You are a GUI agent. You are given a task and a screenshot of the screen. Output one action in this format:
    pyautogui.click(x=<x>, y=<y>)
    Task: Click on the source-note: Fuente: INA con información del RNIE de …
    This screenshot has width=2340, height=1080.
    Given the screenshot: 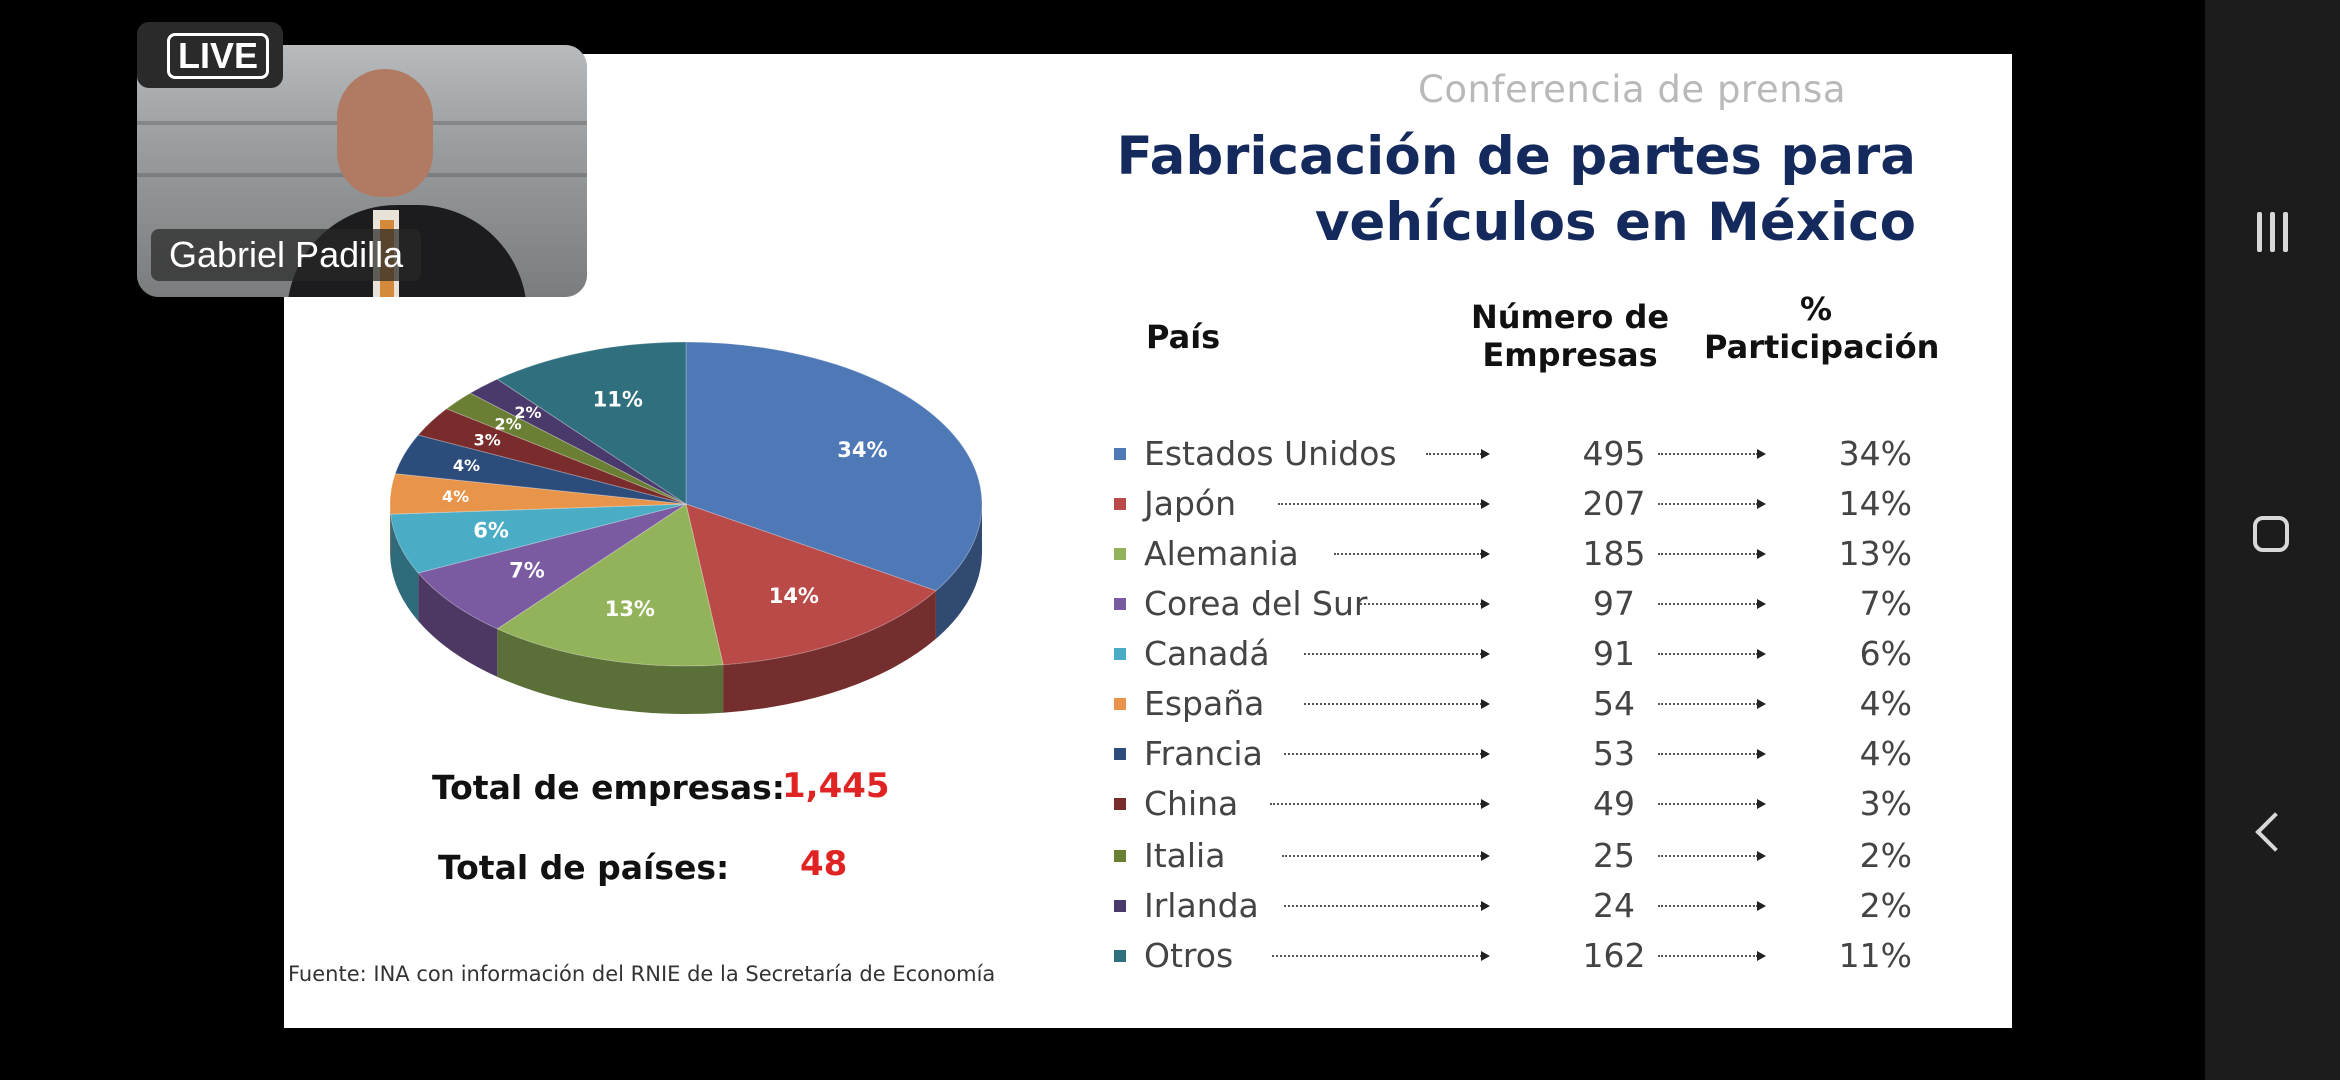 What is the action you would take?
    pyautogui.click(x=642, y=974)
    